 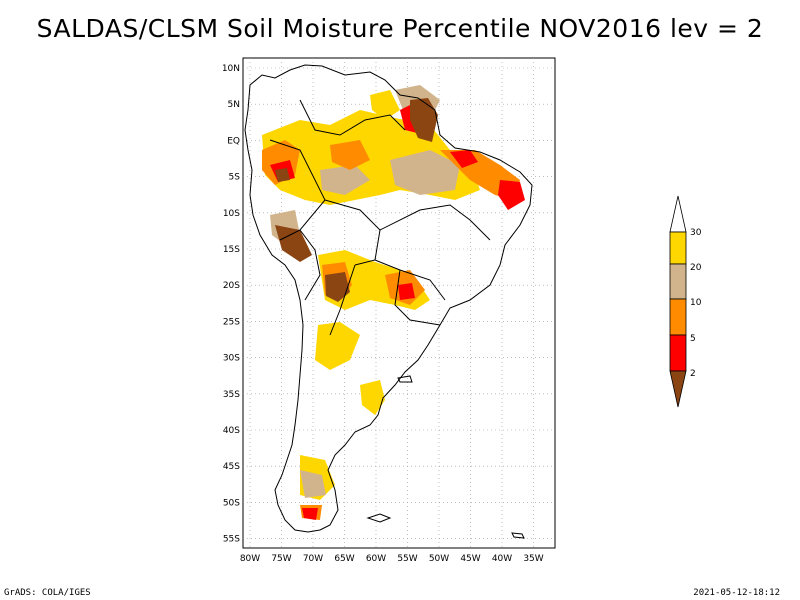 I want to click on lat-tick-label: 35S, so click(x=231, y=395).